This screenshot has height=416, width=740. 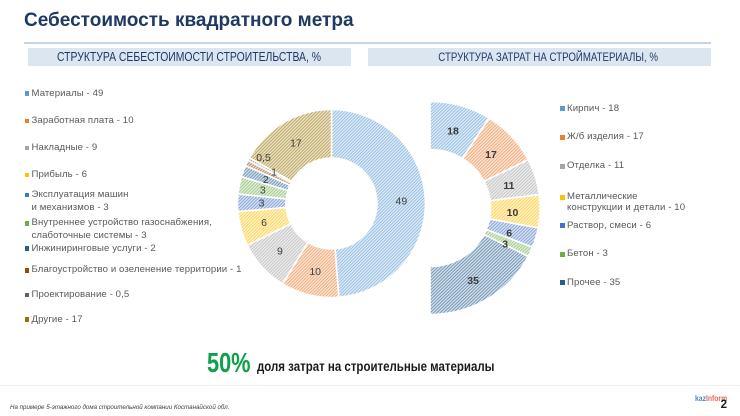 What do you see at coordinates (473, 281) in the screenshot?
I see `svg-text: 35` at bounding box center [473, 281].